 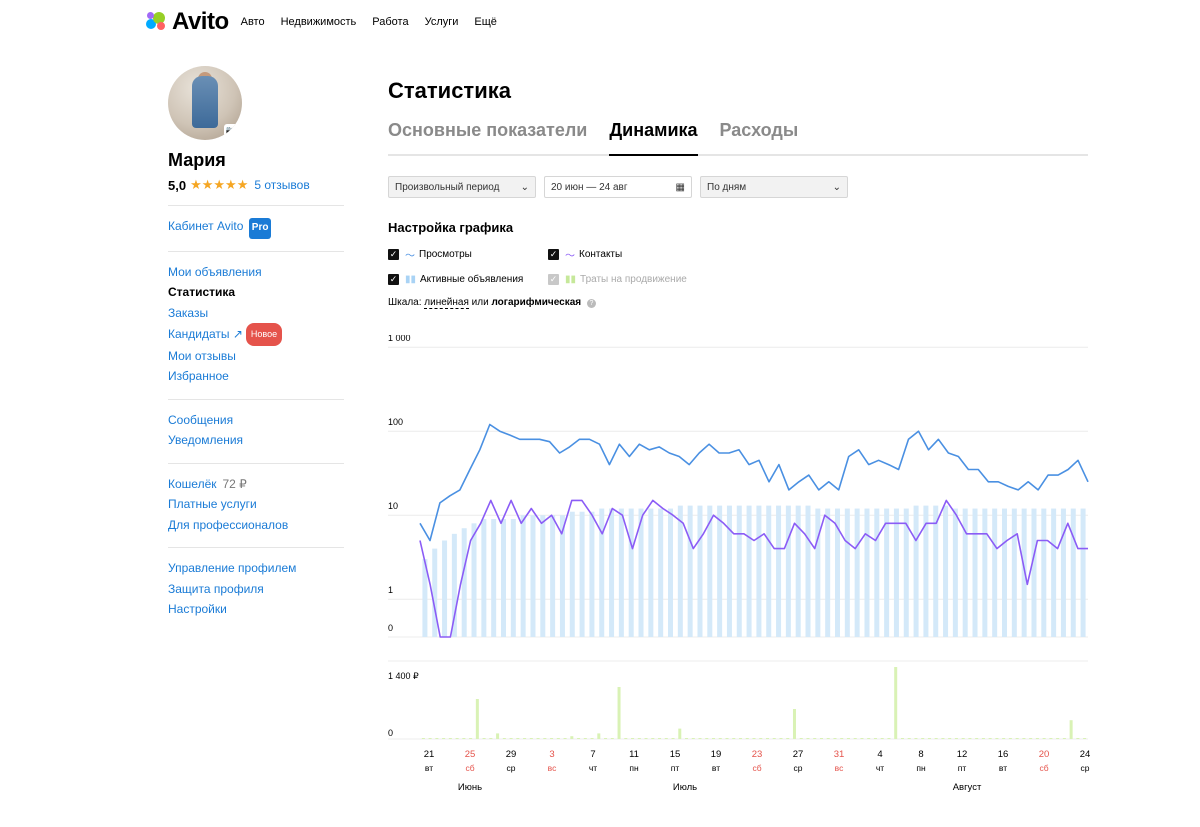 I want to click on tab-expenses: Расходы, so click(x=759, y=130).